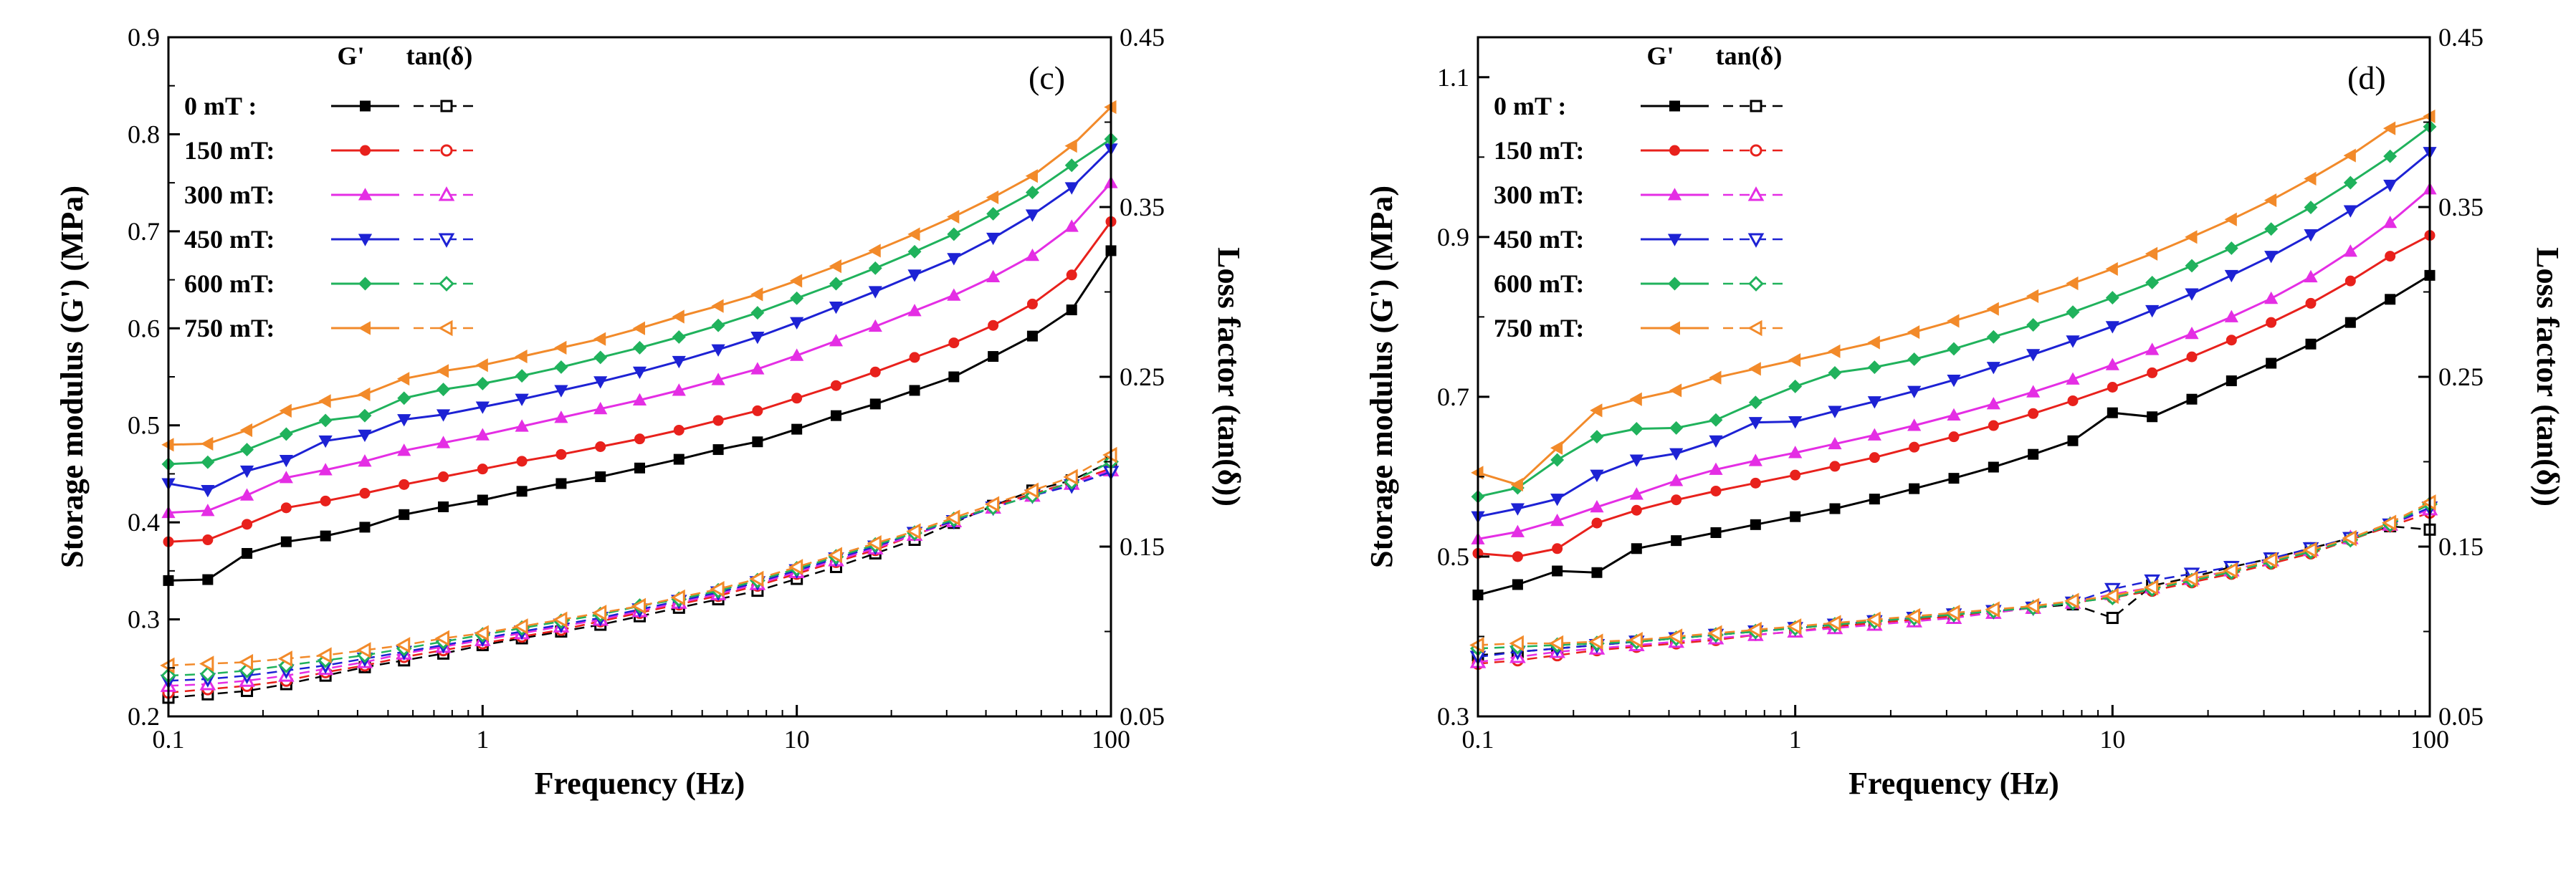 The image size is (2576, 874). Describe the element at coordinates (144, 134) in the screenshot. I see `y-tick-label: 0.8` at that location.